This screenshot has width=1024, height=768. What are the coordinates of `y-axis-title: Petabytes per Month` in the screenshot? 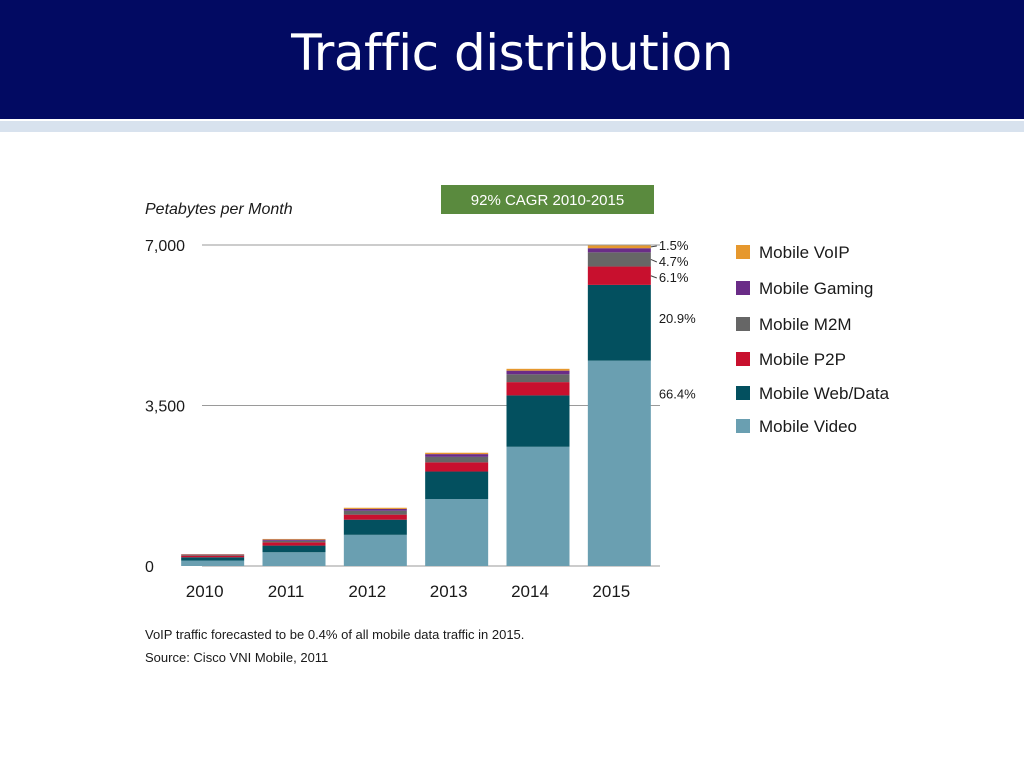 It's located at (219, 209).